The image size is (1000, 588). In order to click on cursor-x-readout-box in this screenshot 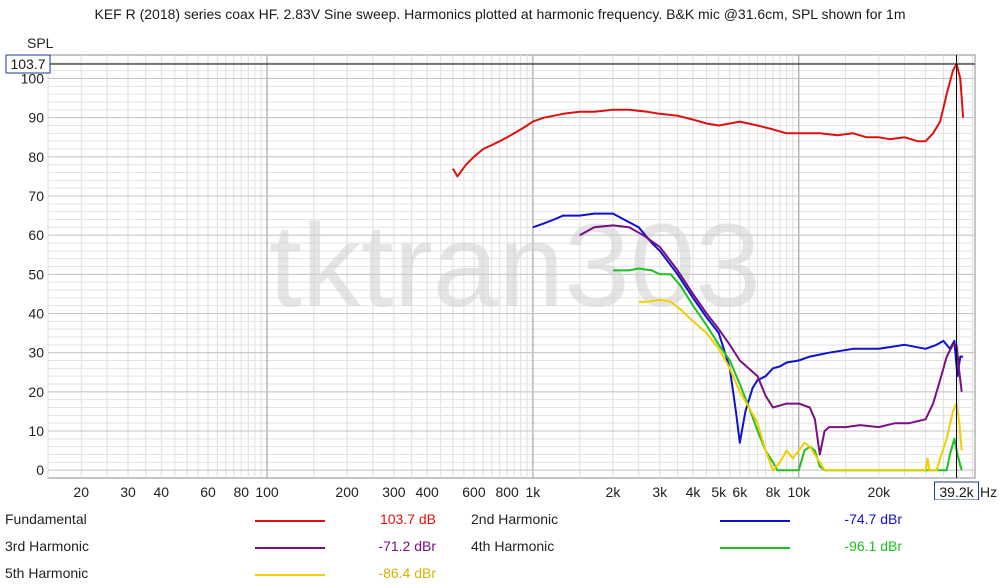, I will do `click(957, 490)`.